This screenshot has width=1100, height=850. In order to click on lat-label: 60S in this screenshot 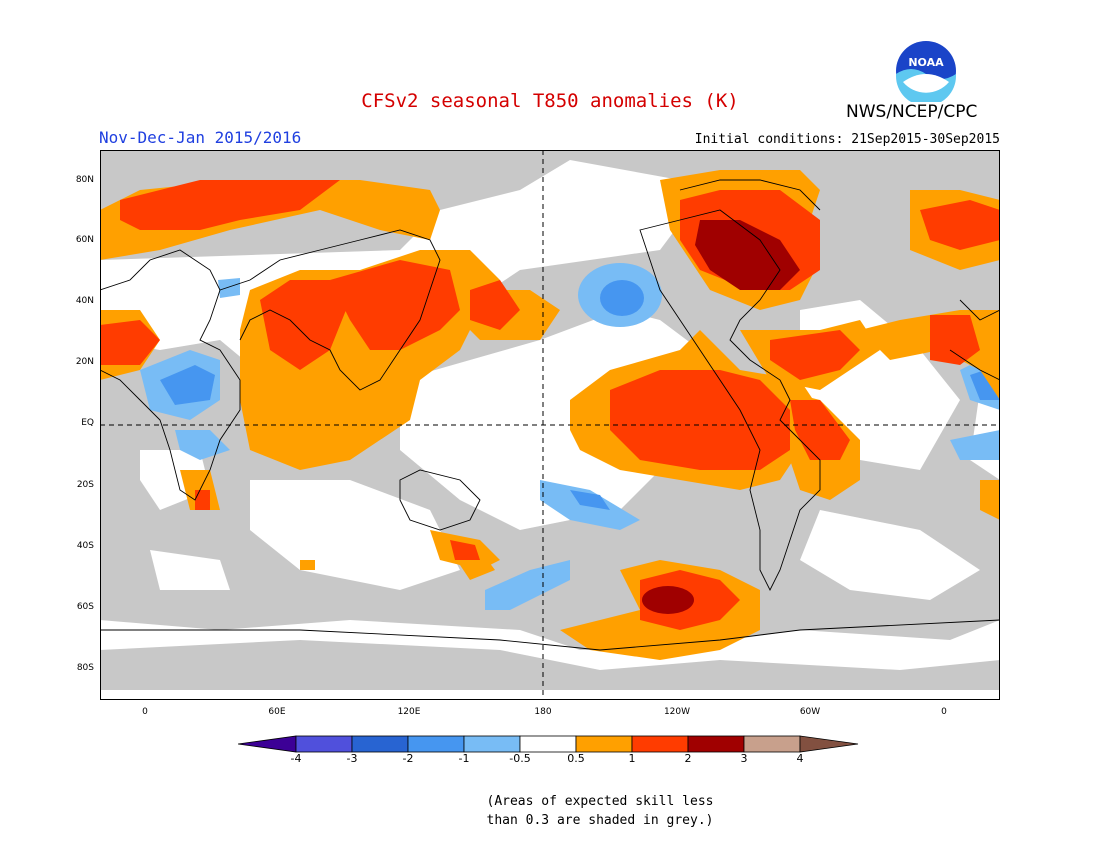, I will do `click(85, 607)`.